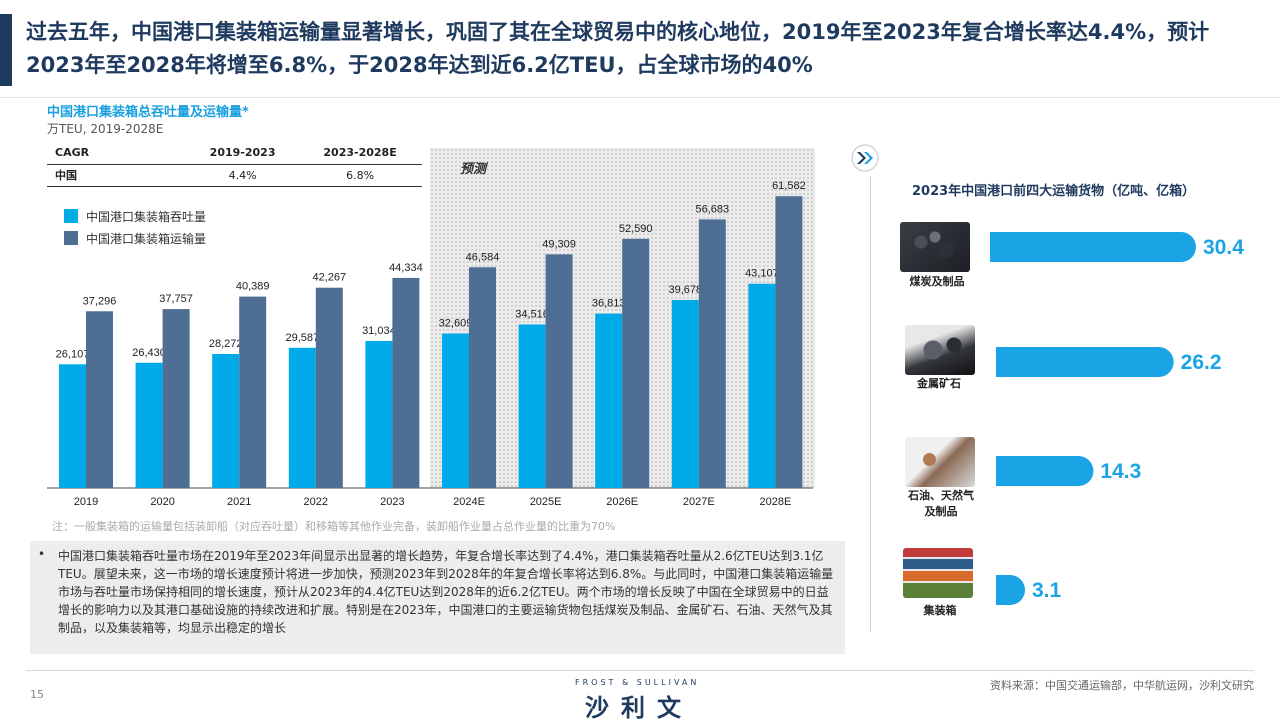  I want to click on bar-value-label: 49,309, so click(559, 244).